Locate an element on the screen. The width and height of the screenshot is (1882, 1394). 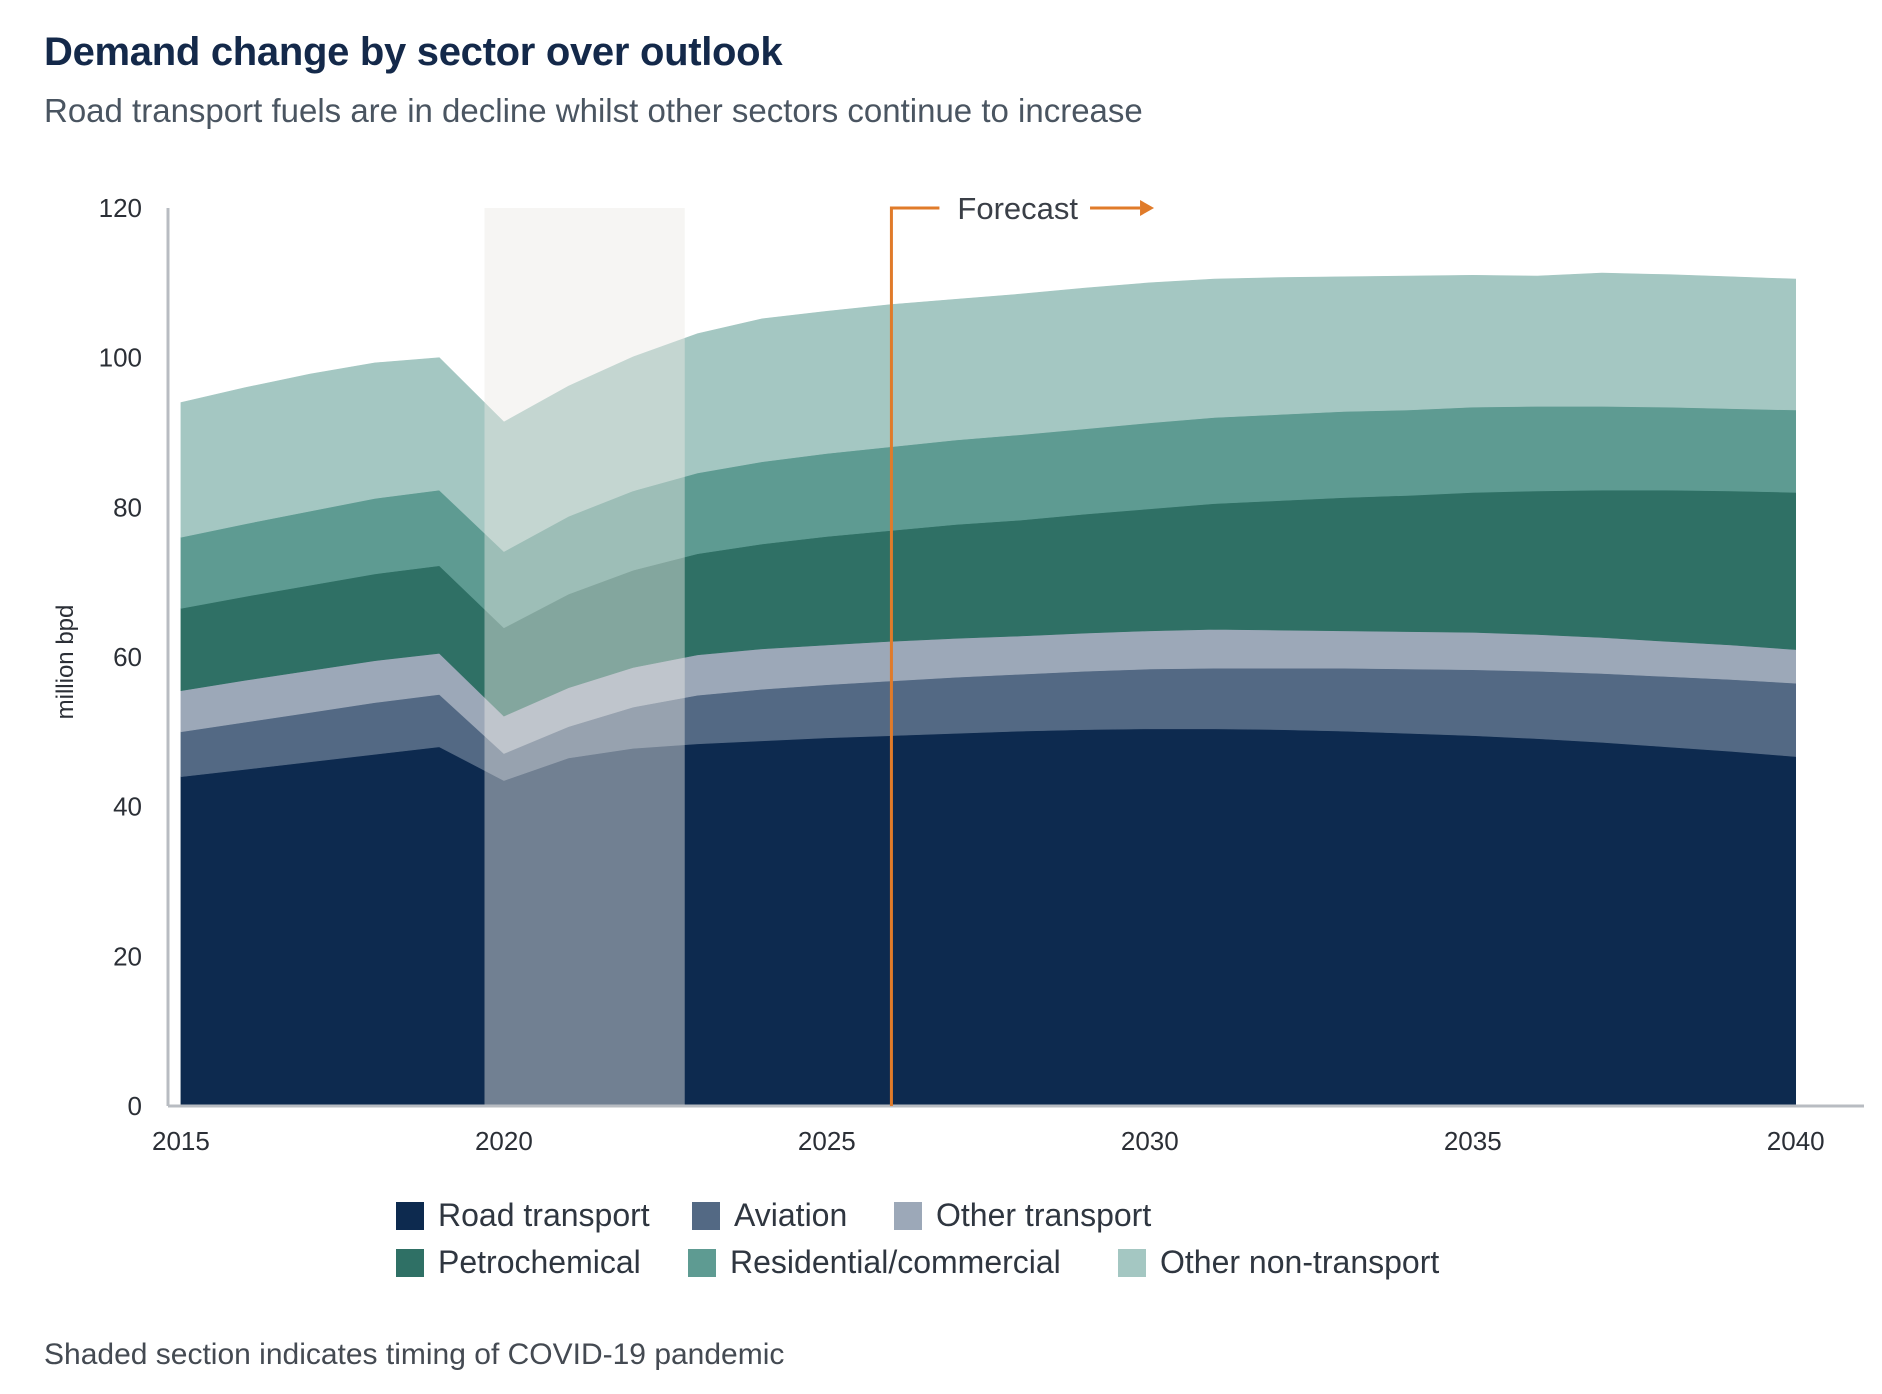
y-axis-title: million bpd is located at coordinates (65, 662).